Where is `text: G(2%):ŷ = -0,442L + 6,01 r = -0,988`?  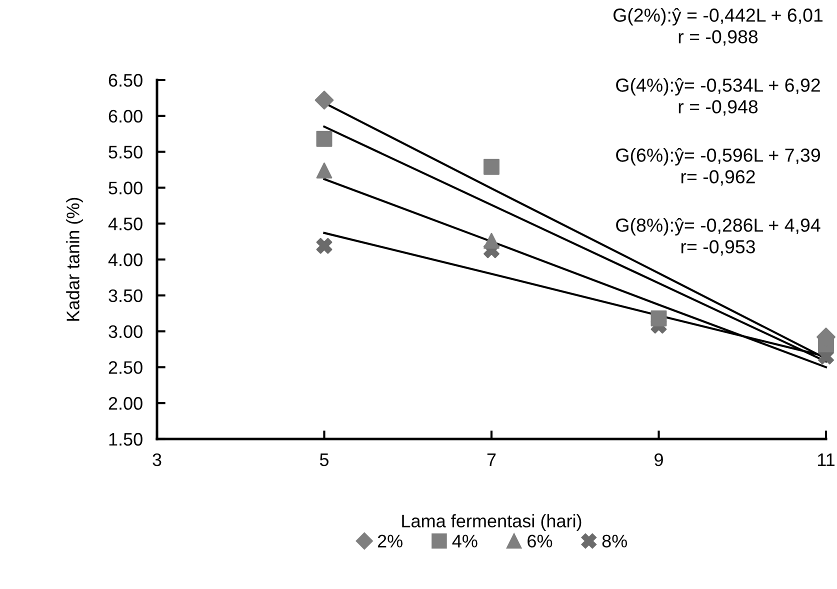
text: G(2%):ŷ = -0,442L + 6,01 r = -0,988 is located at coordinates (718, 27).